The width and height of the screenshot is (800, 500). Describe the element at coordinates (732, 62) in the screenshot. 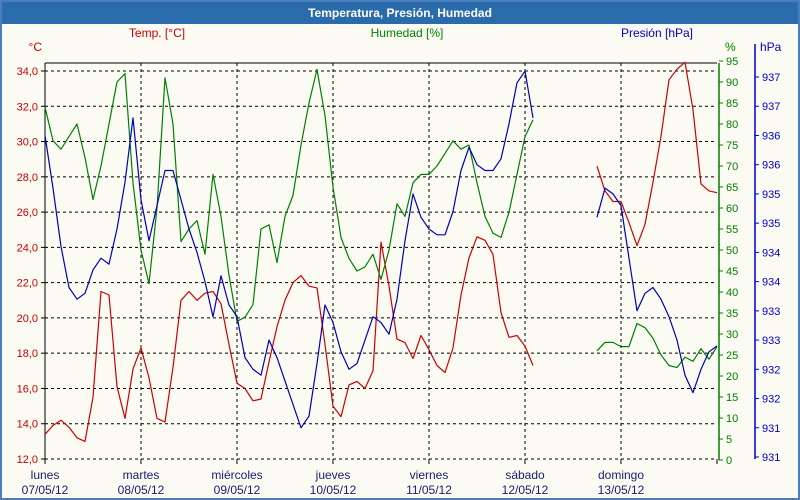

I see `humidity-tick-label: 95` at that location.